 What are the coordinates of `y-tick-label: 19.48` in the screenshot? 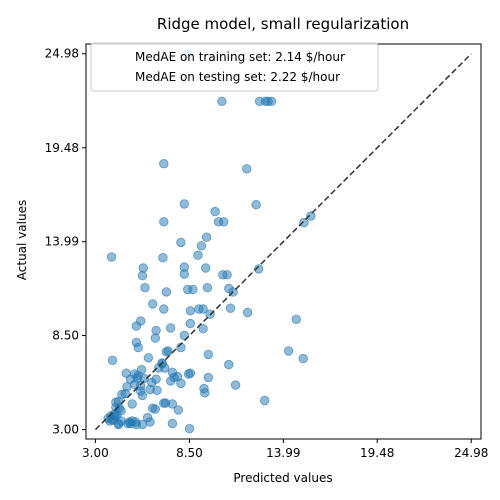 It's located at (62, 148).